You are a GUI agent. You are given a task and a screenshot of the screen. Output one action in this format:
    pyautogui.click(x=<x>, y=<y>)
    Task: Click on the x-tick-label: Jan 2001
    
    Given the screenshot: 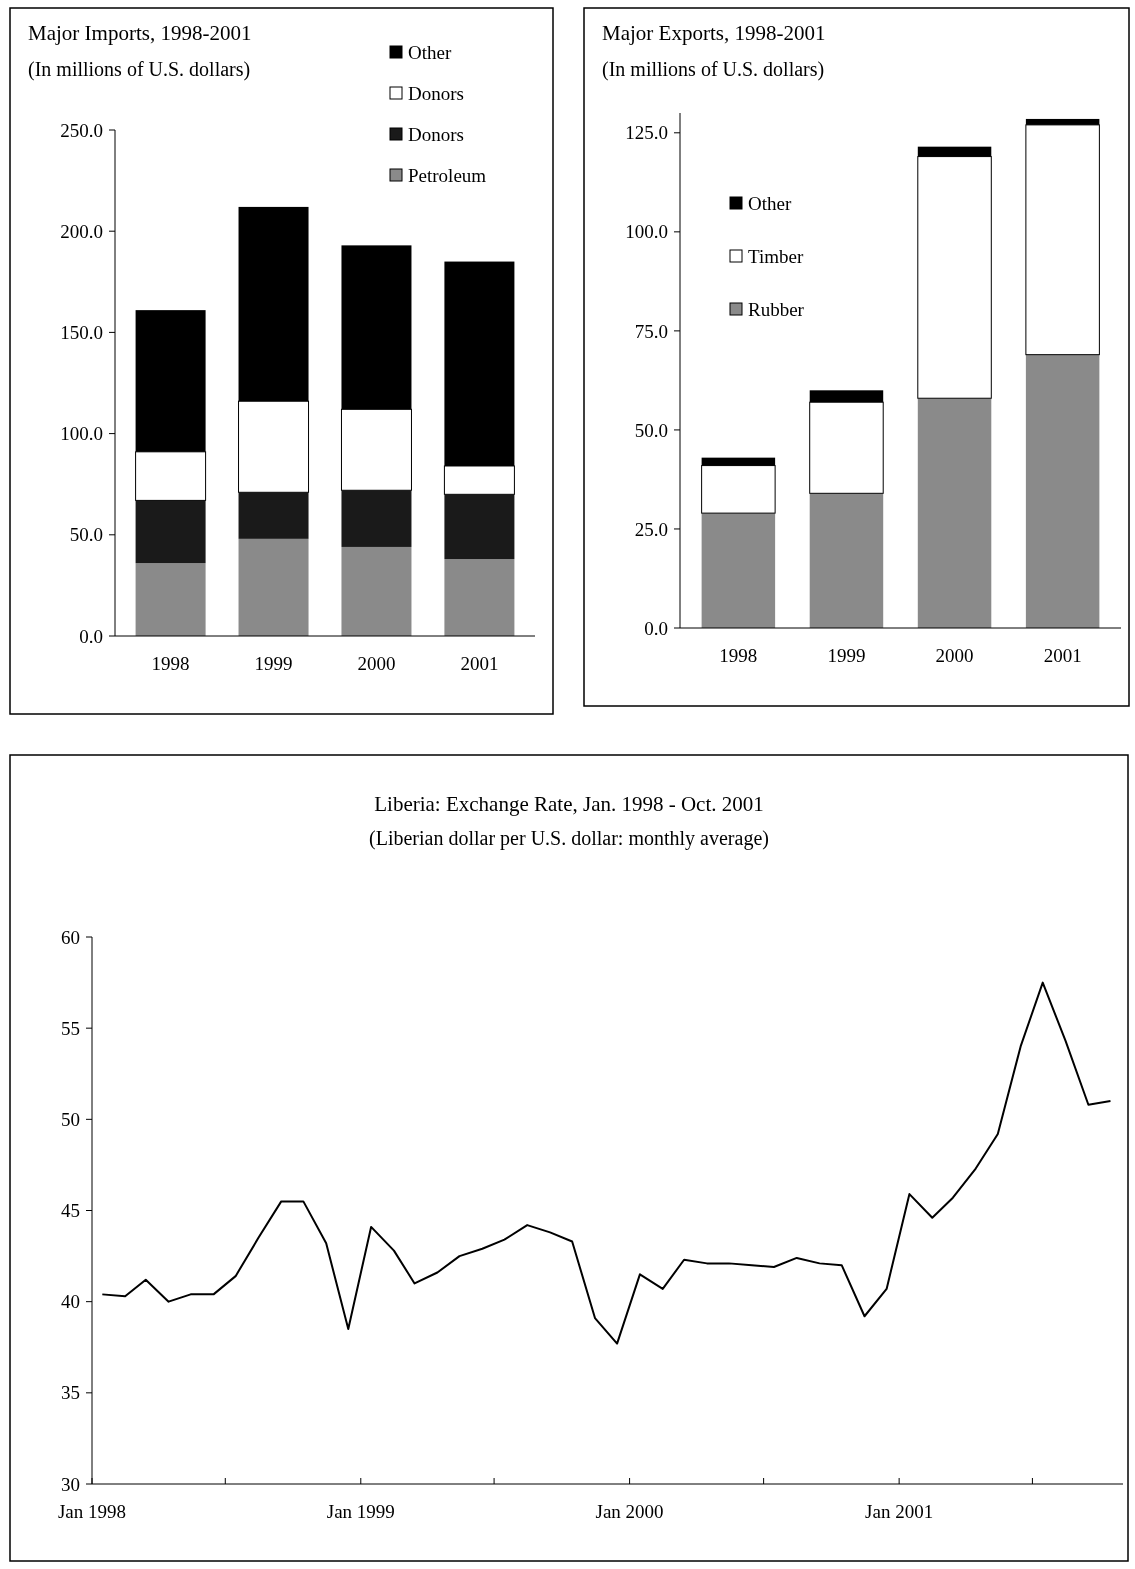 What is the action you would take?
    pyautogui.click(x=899, y=1511)
    